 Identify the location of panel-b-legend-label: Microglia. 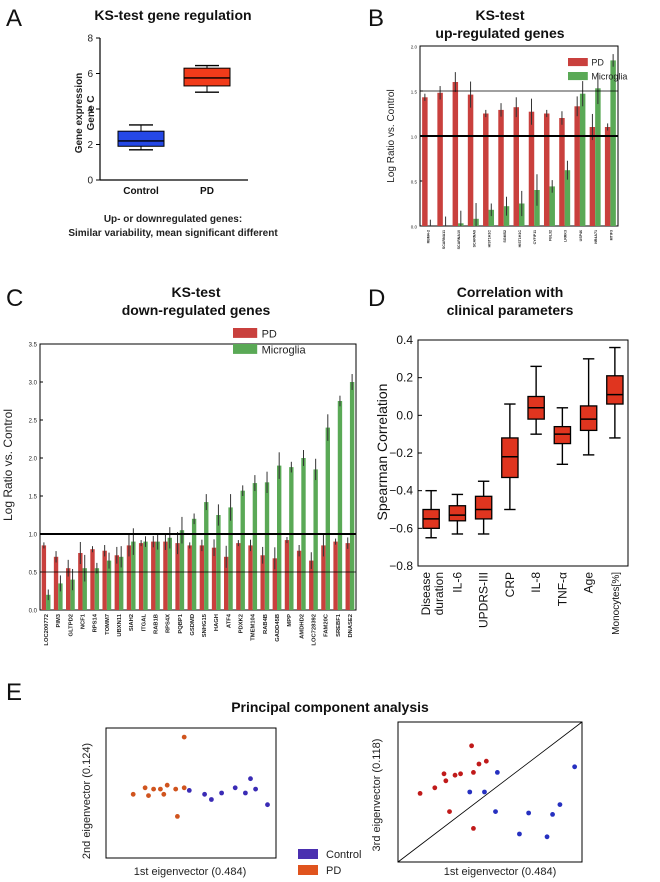
(609, 77).